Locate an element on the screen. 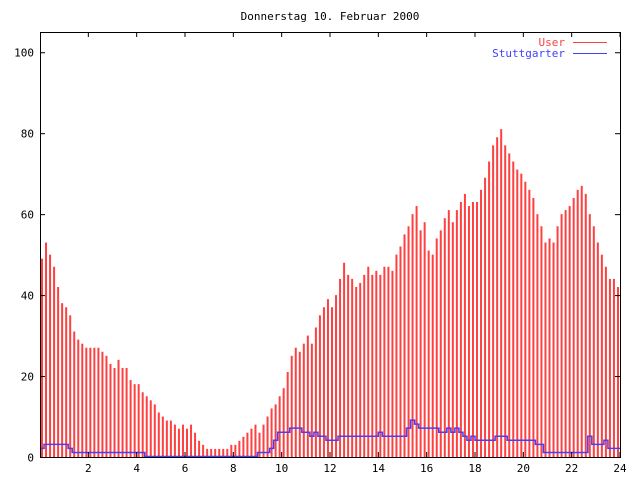  x-tick-label: 8 is located at coordinates (233, 468).